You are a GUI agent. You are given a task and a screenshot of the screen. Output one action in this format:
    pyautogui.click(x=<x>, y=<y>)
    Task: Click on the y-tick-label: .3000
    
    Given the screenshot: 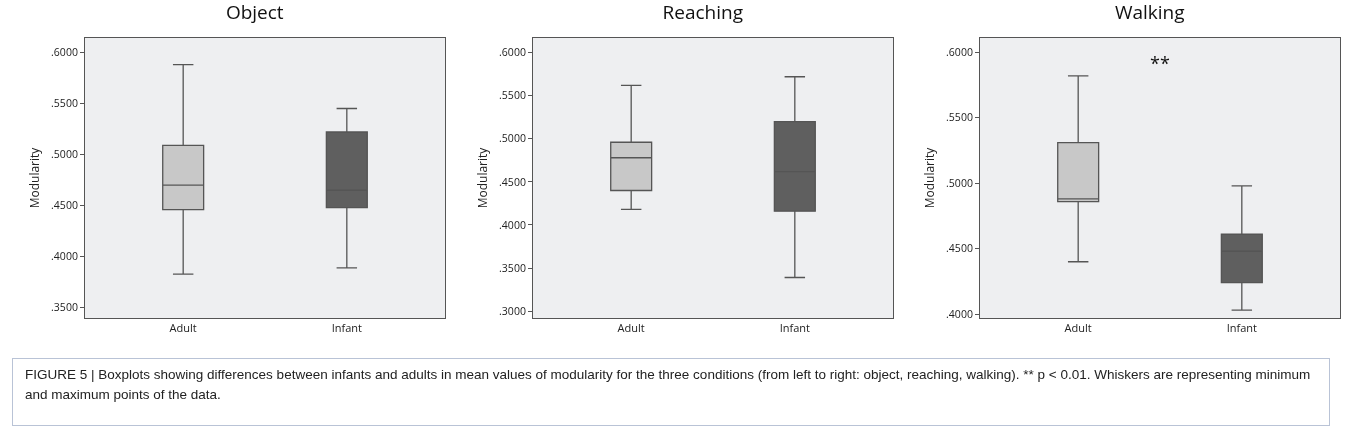 What is the action you would take?
    pyautogui.click(x=512, y=310)
    